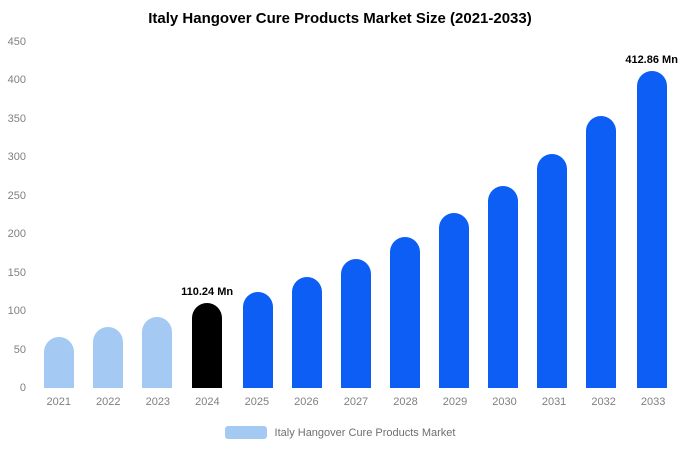  I want to click on x-tick-label-2027: 2027, so click(356, 402).